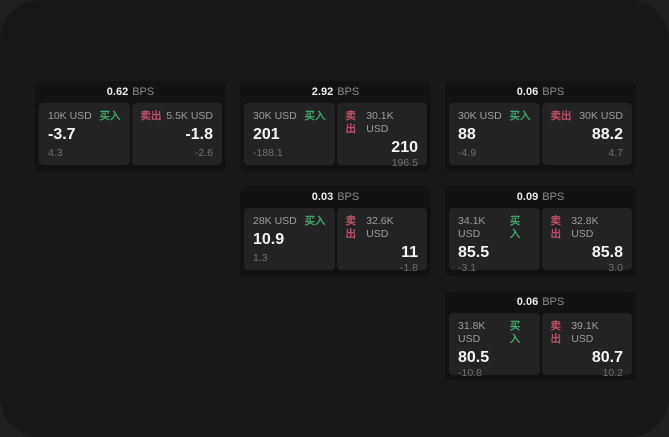 This screenshot has height=437, width=669. Describe the element at coordinates (289, 134) in the screenshot. I see `buy-panel: 30K USD 买入 201 -188.1` at that location.